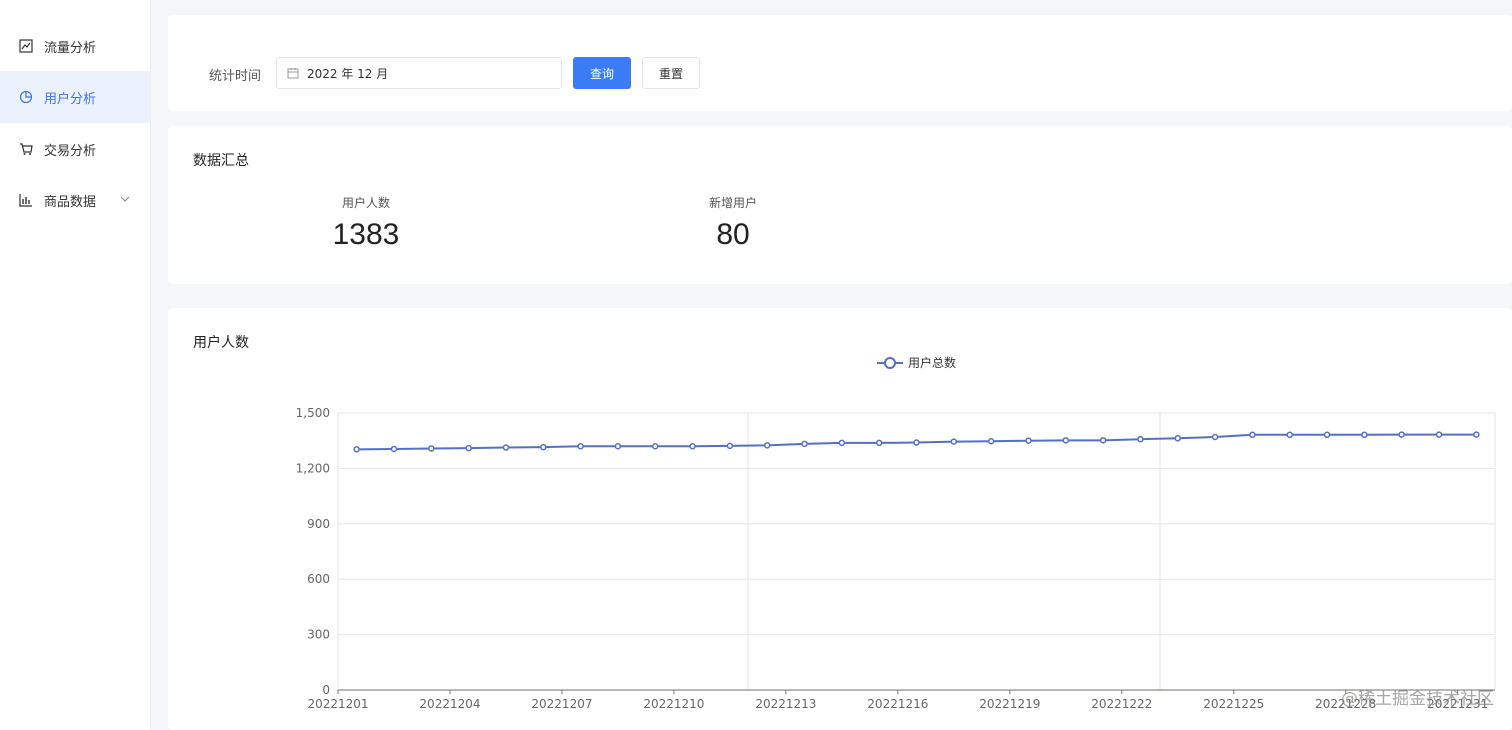  I want to click on line-chart-icon, so click(26, 46).